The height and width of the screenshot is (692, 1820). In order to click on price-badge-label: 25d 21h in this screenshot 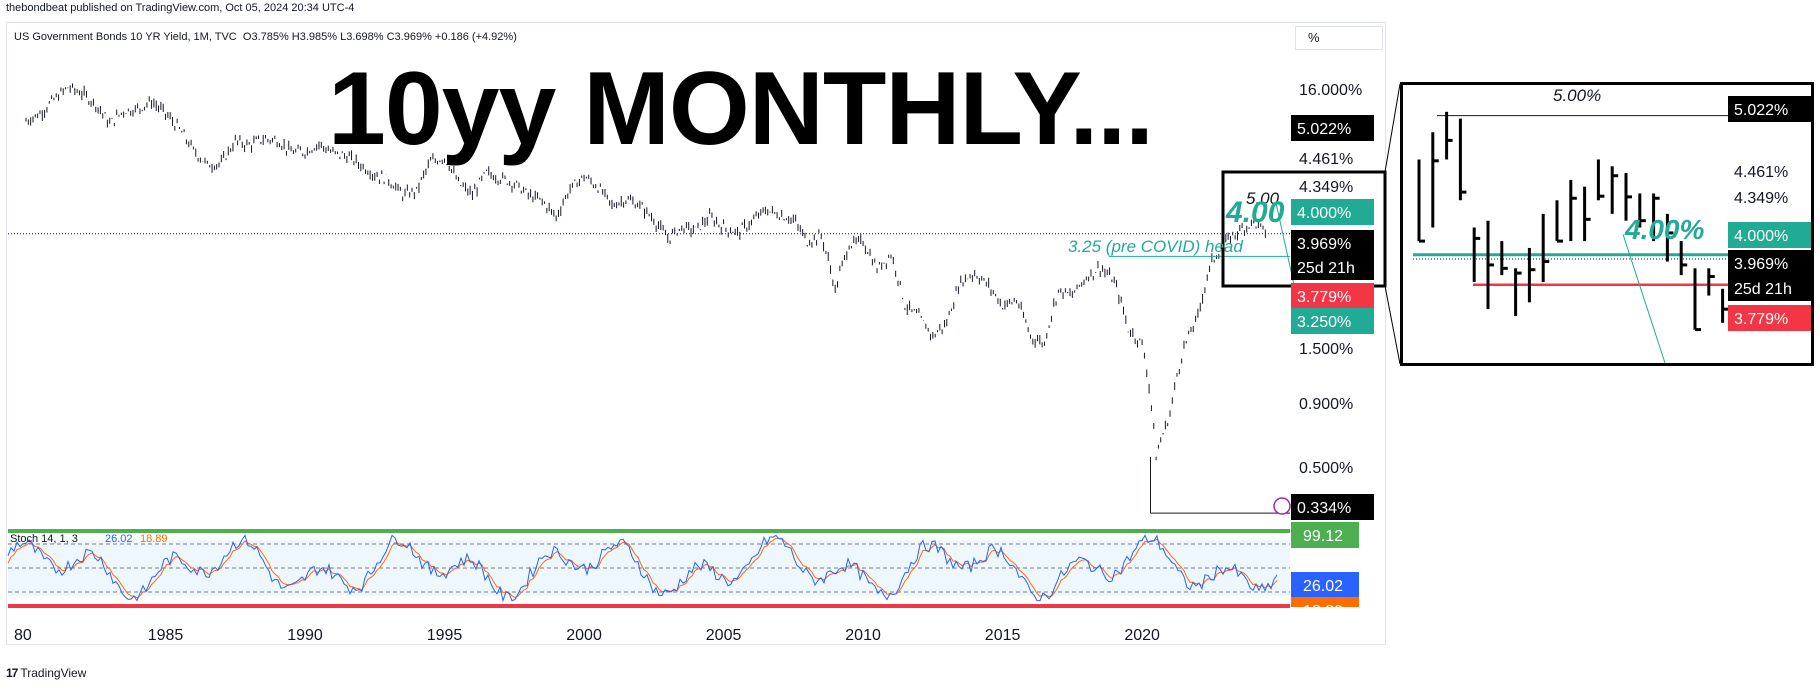, I will do `click(1326, 268)`.